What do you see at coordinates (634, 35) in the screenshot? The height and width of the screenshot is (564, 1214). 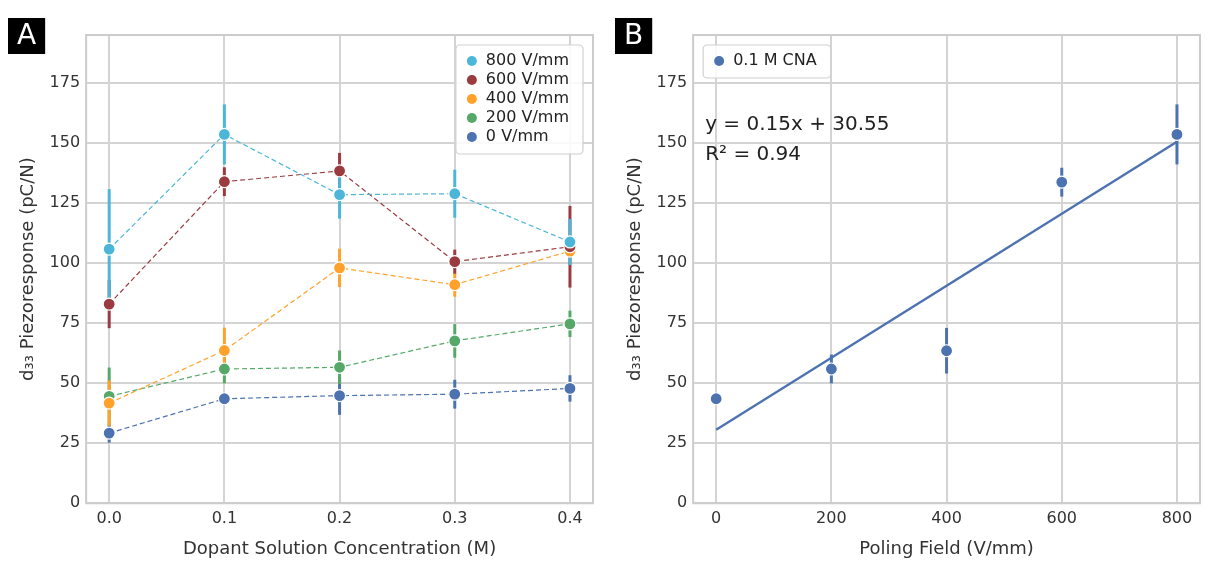 I see `chart-title: B` at bounding box center [634, 35].